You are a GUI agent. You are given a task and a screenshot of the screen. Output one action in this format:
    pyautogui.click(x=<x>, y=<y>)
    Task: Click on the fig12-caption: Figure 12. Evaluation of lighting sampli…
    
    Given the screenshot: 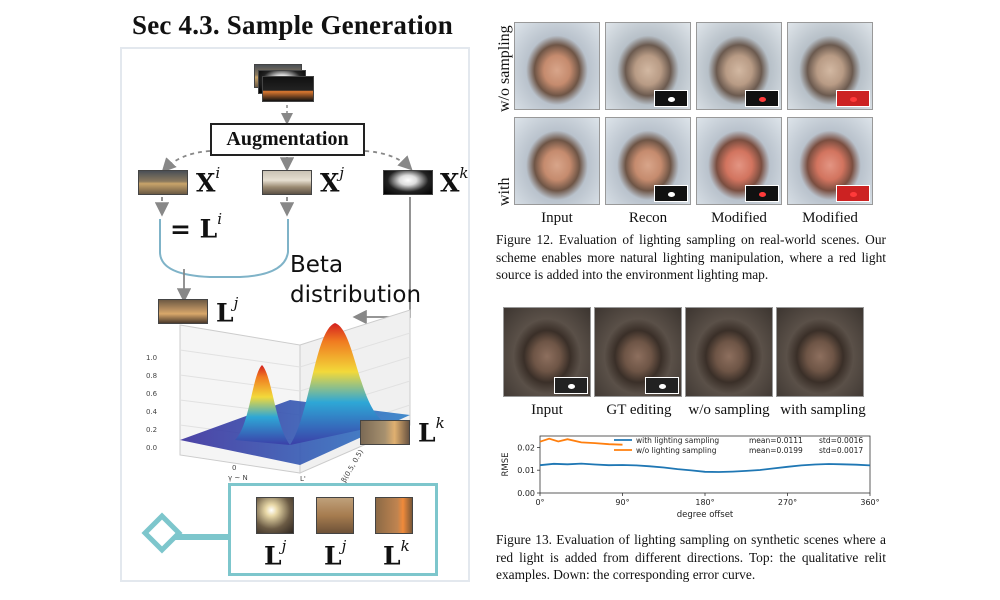 What is the action you would take?
    pyautogui.click(x=691, y=257)
    